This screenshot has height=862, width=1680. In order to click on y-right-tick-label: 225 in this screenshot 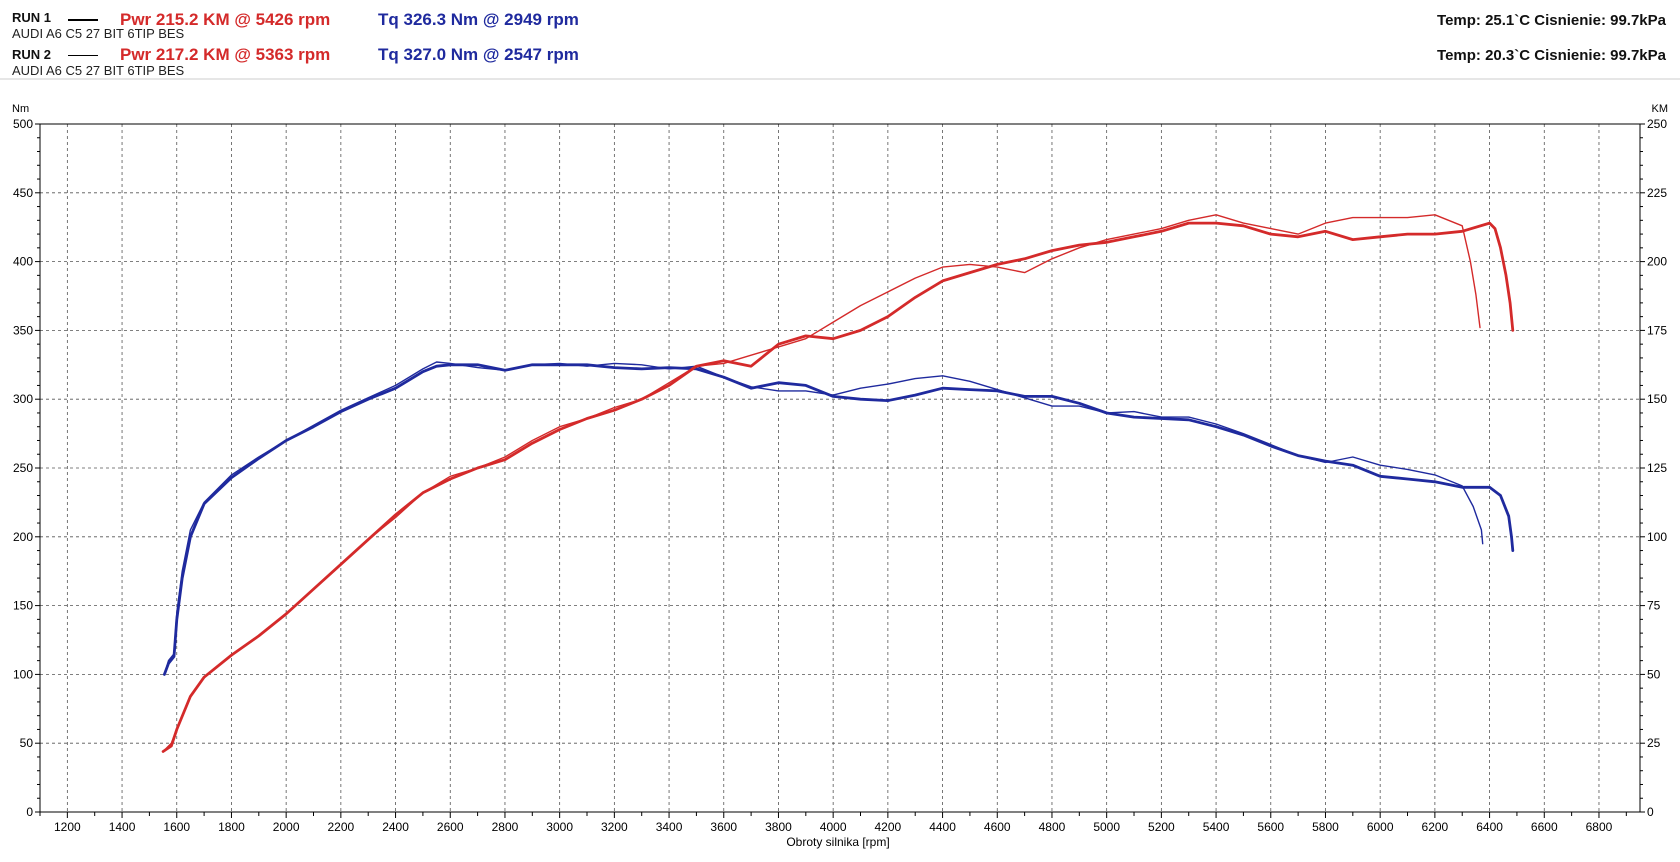, I will do `click(1657, 193)`.